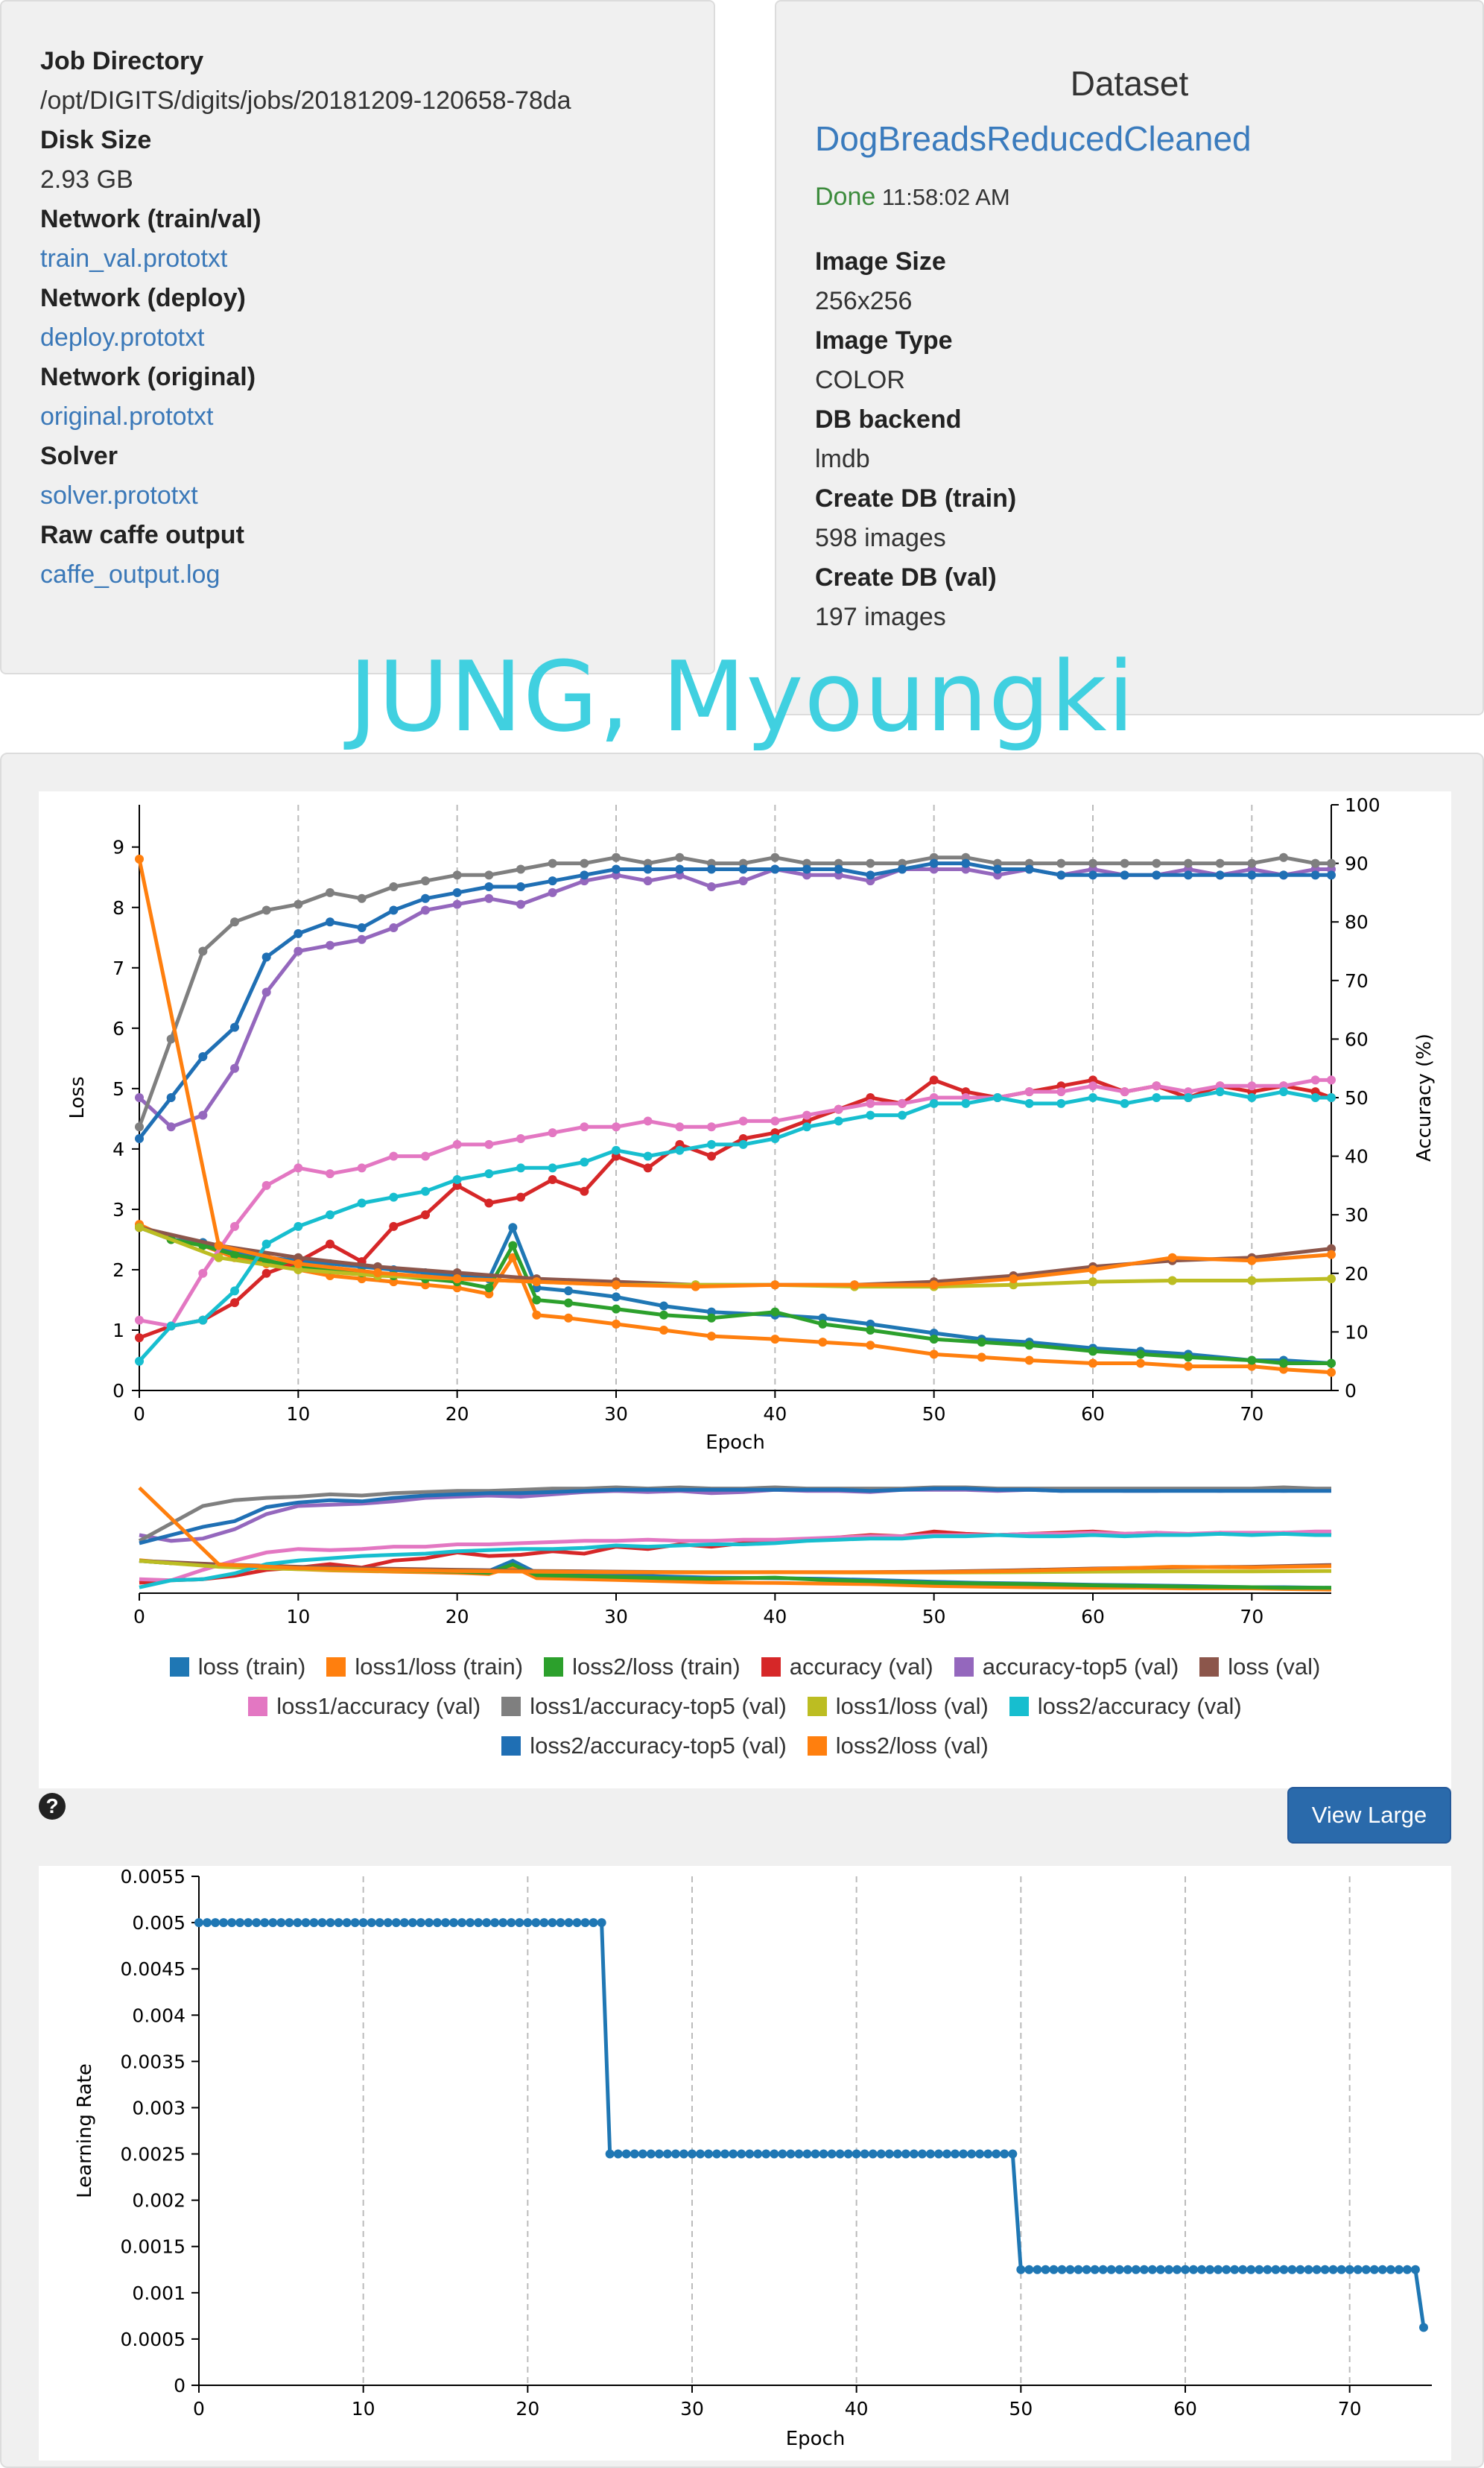 The width and height of the screenshot is (1484, 2468). I want to click on dataset-name-link: DogBreadsReducedCleaned, so click(1034, 138).